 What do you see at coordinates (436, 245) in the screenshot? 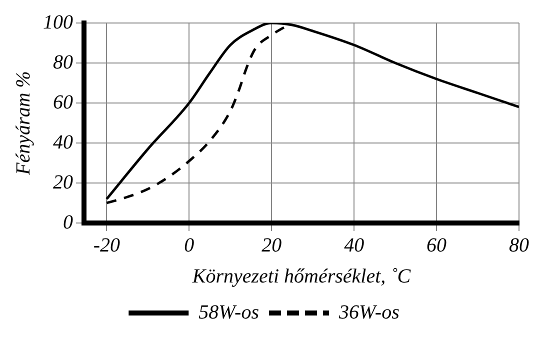
I see `x-tick-label: 60` at bounding box center [436, 245].